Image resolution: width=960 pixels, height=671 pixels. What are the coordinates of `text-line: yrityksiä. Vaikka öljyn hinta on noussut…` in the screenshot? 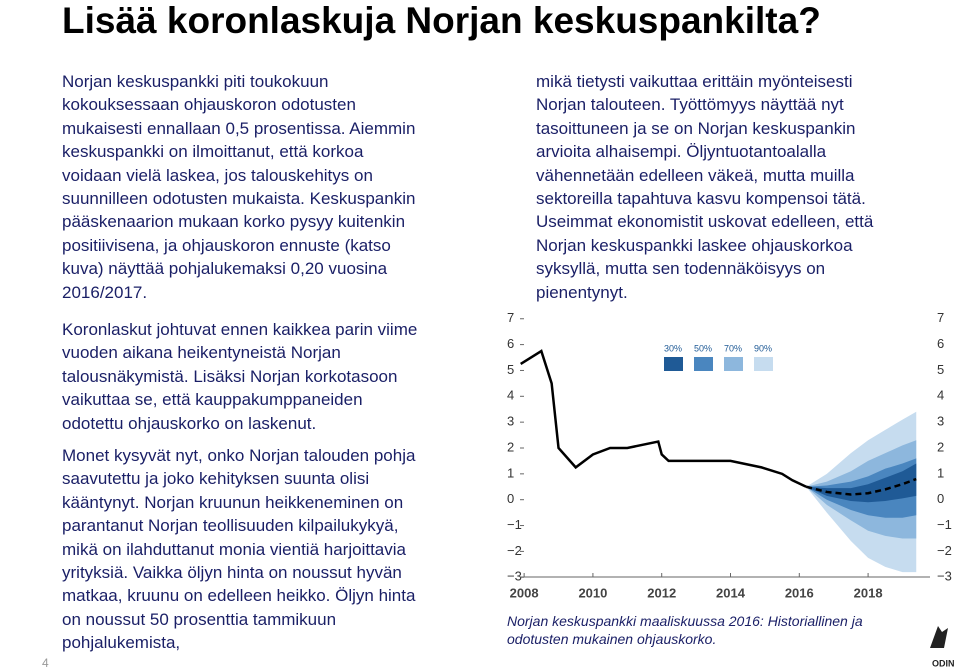 It's located at (232, 573).